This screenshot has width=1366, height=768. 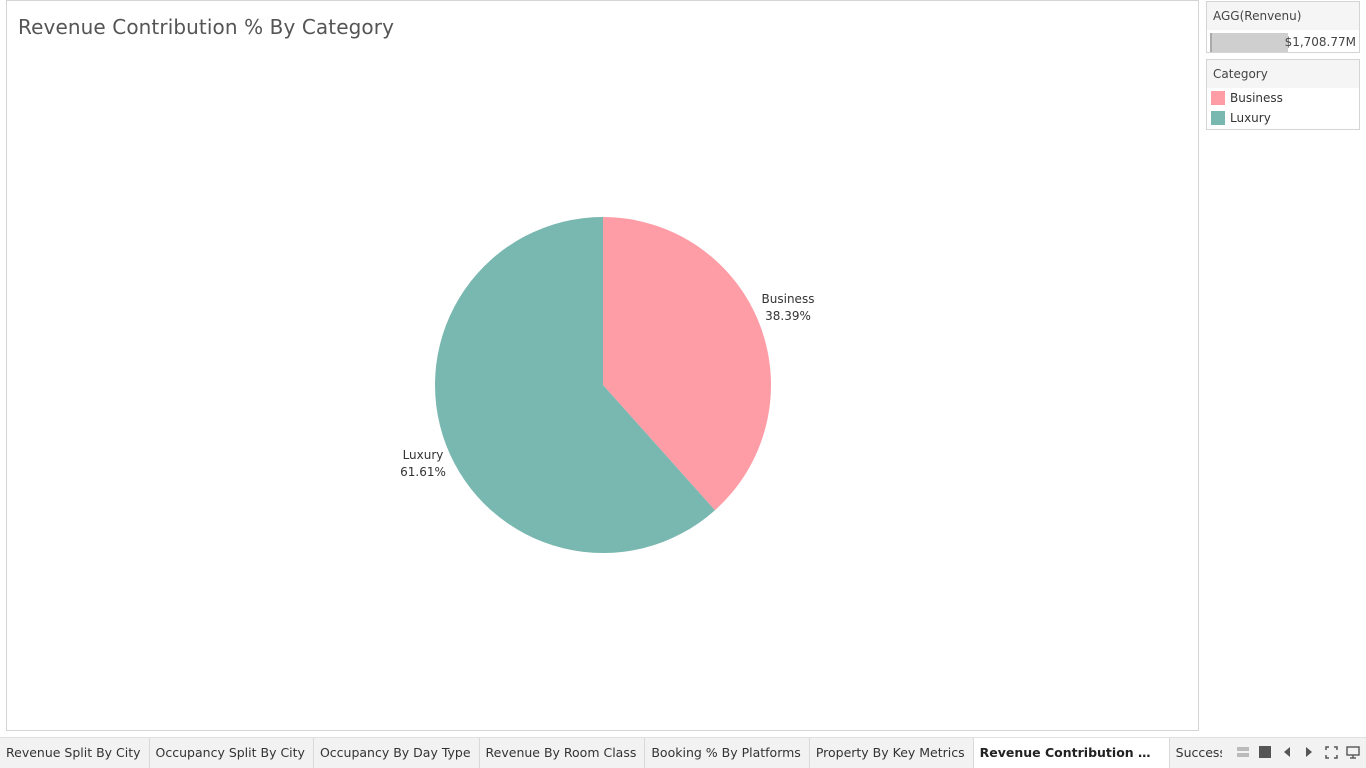 What do you see at coordinates (892, 753) in the screenshot?
I see `tab-property-by-key-metrics: Property By Key Metrics` at bounding box center [892, 753].